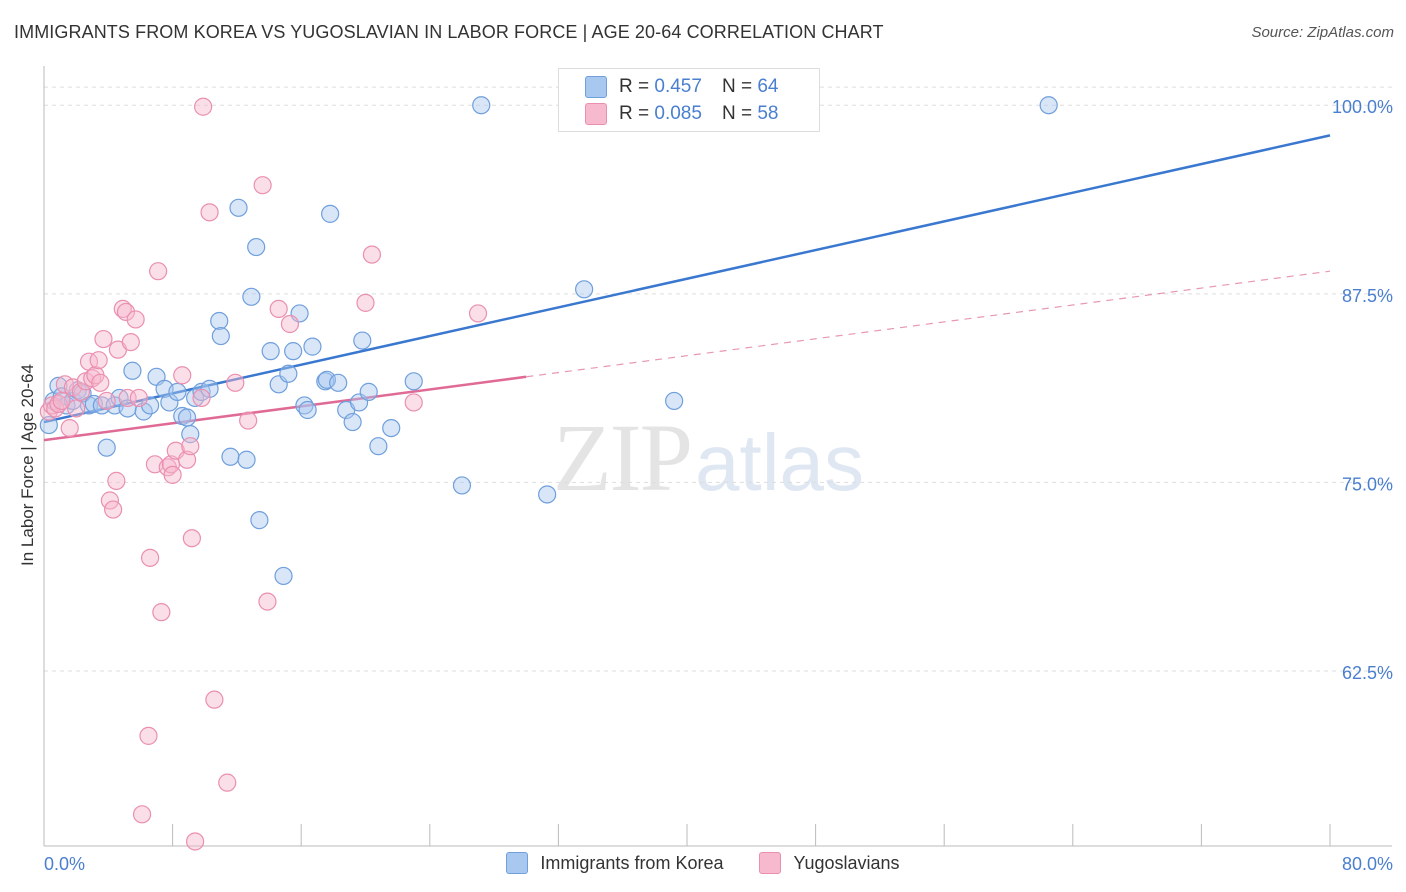 Image resolution: width=1406 pixels, height=892 pixels. What do you see at coordinates (1367, 484) in the screenshot?
I see `y-tick-label: 75.0%` at bounding box center [1367, 484].